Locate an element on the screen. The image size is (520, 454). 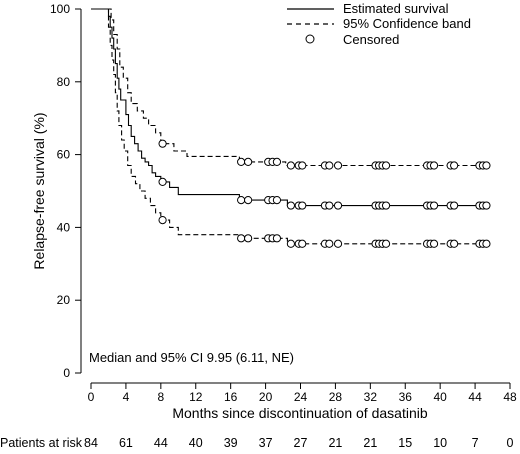
x-tick-label: 32 is located at coordinates (371, 397).